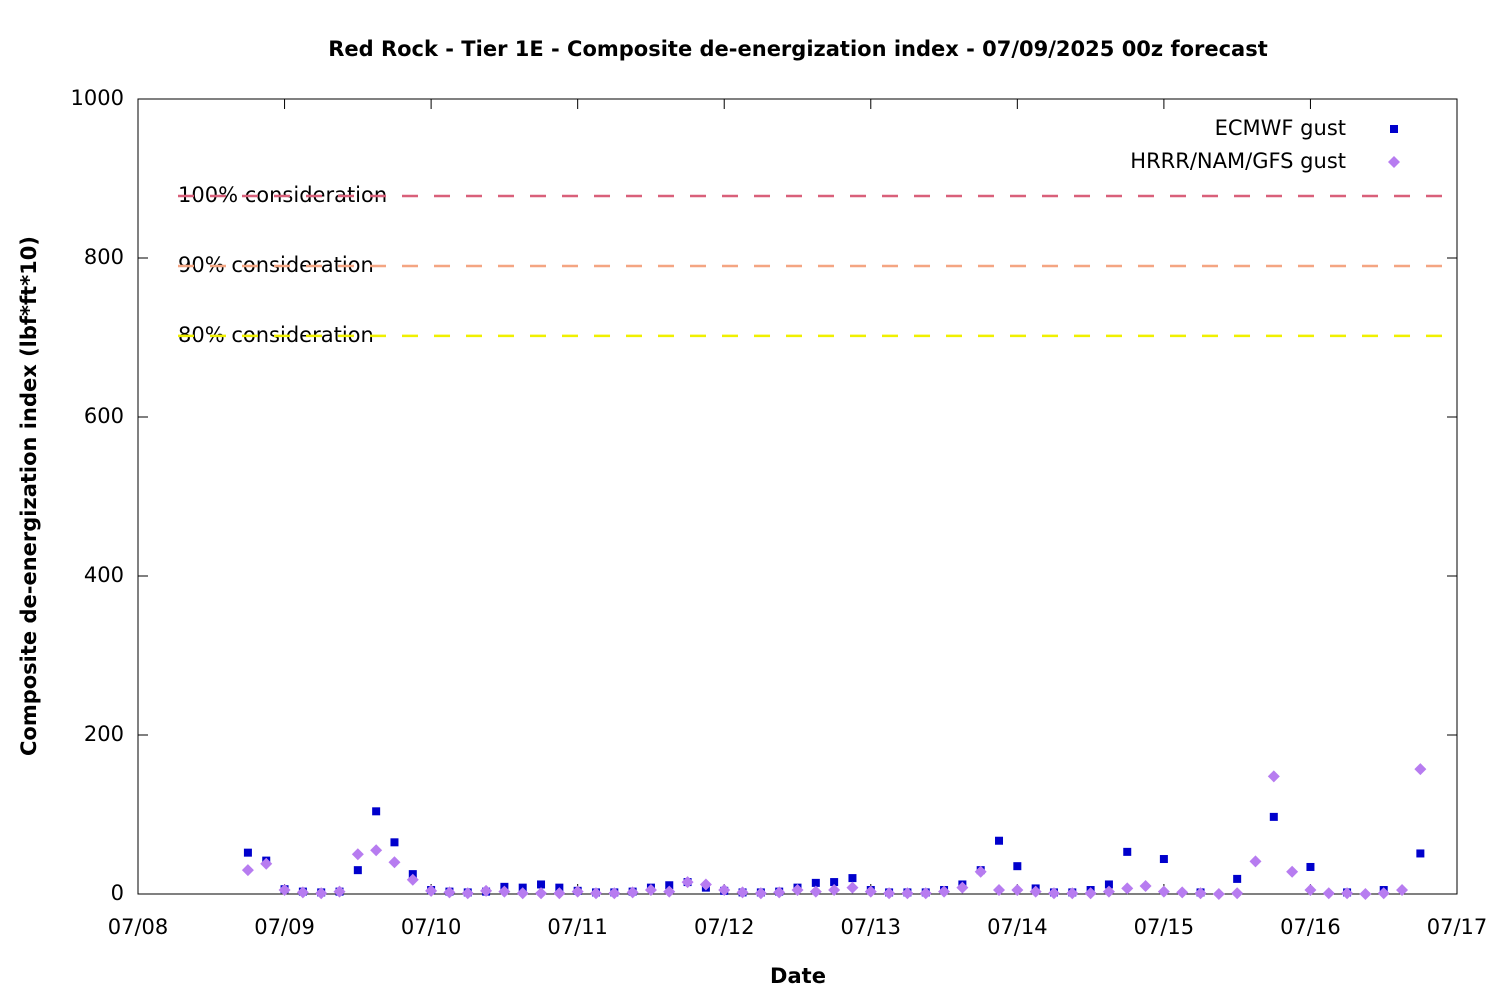 The image size is (1500, 1000). I want to click on y-tick-label: 0, so click(117, 893).